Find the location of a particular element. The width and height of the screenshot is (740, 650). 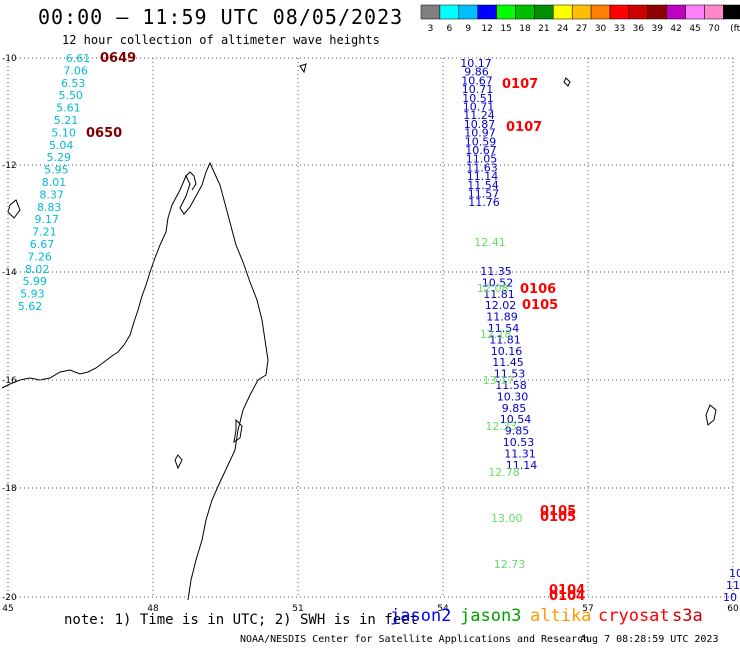

wave-height-value: 5.95 is located at coordinates (56, 170).